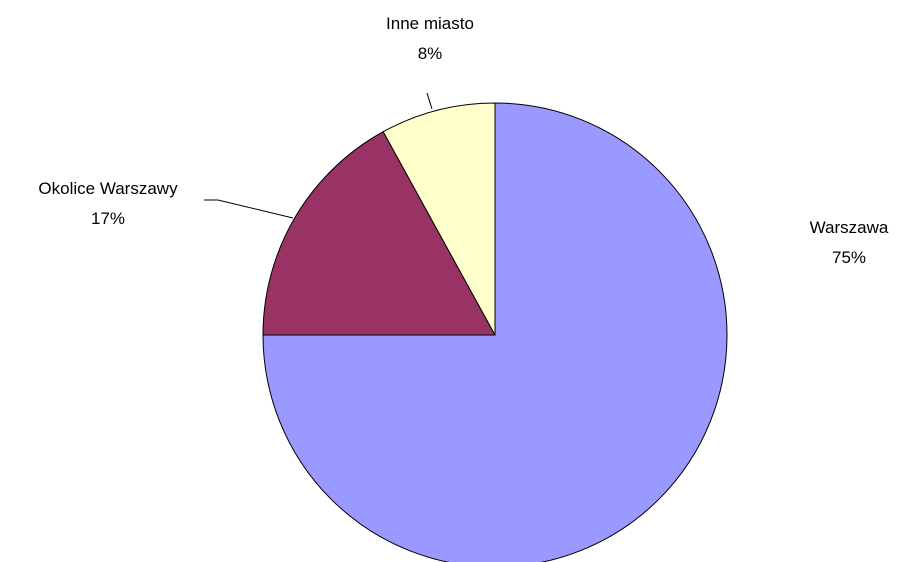 The height and width of the screenshot is (562, 921). I want to click on leader-line-inne-miasto, so click(429, 101).